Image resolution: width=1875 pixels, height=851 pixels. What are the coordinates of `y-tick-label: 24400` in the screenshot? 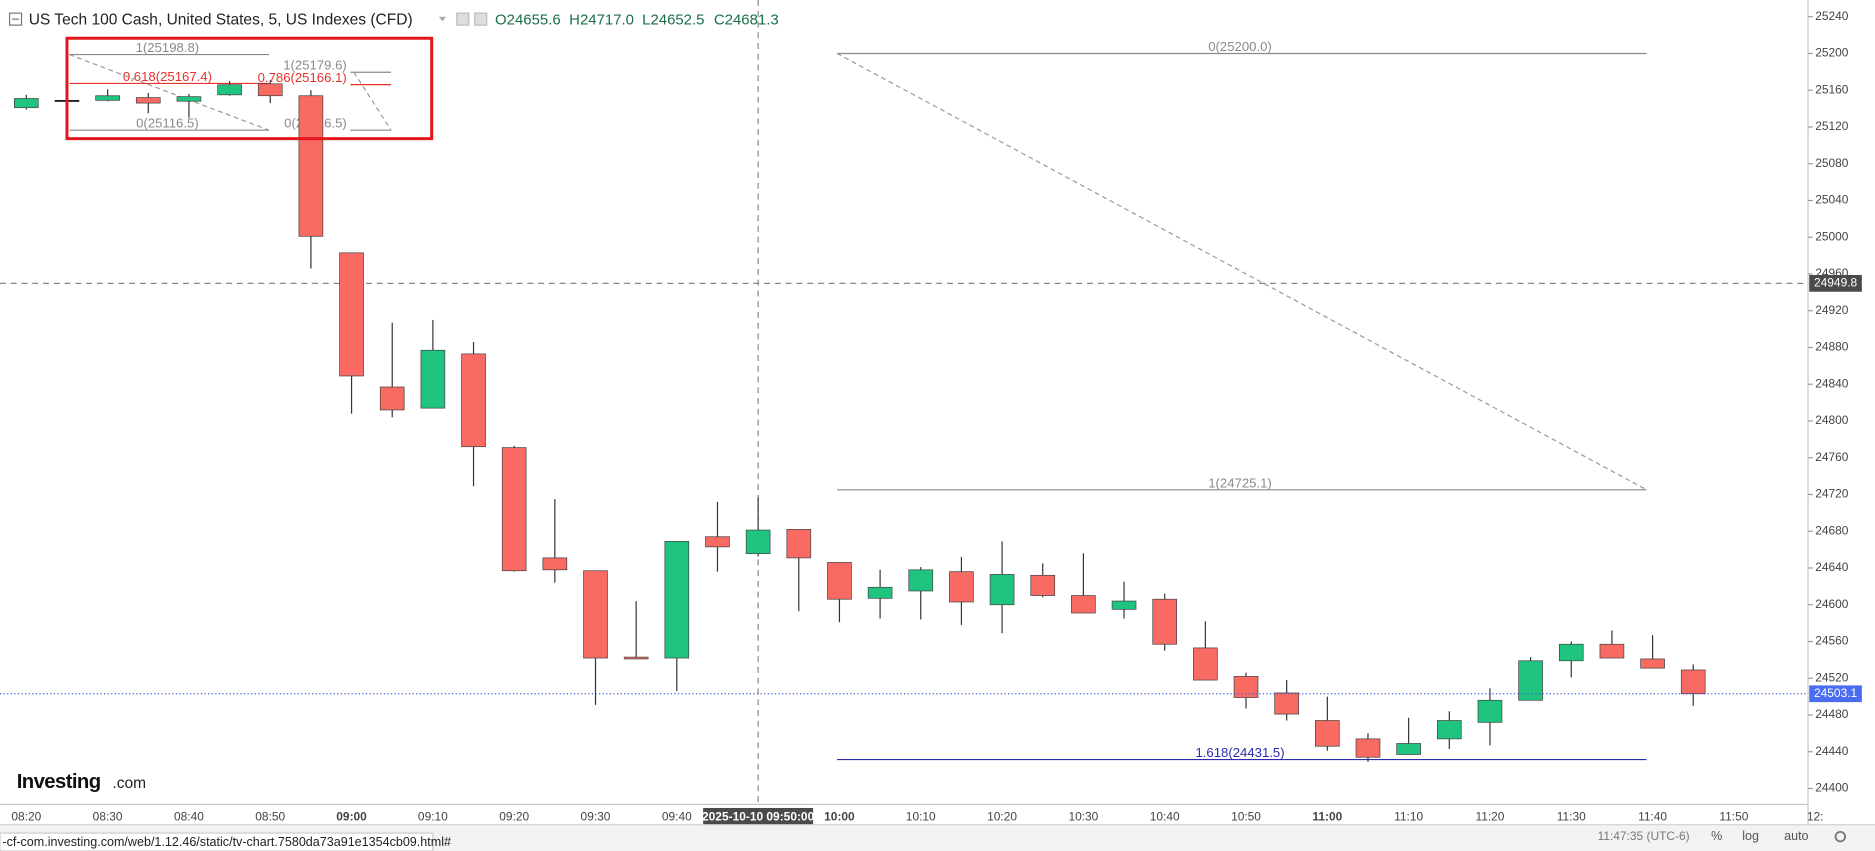 It's located at (1832, 788).